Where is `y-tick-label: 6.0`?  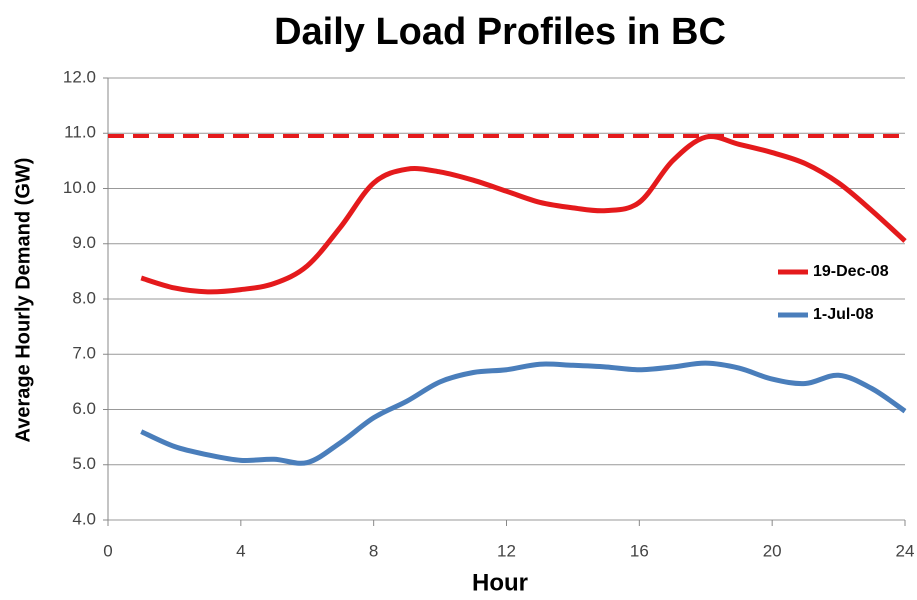
y-tick-label: 6.0 is located at coordinates (84, 408).